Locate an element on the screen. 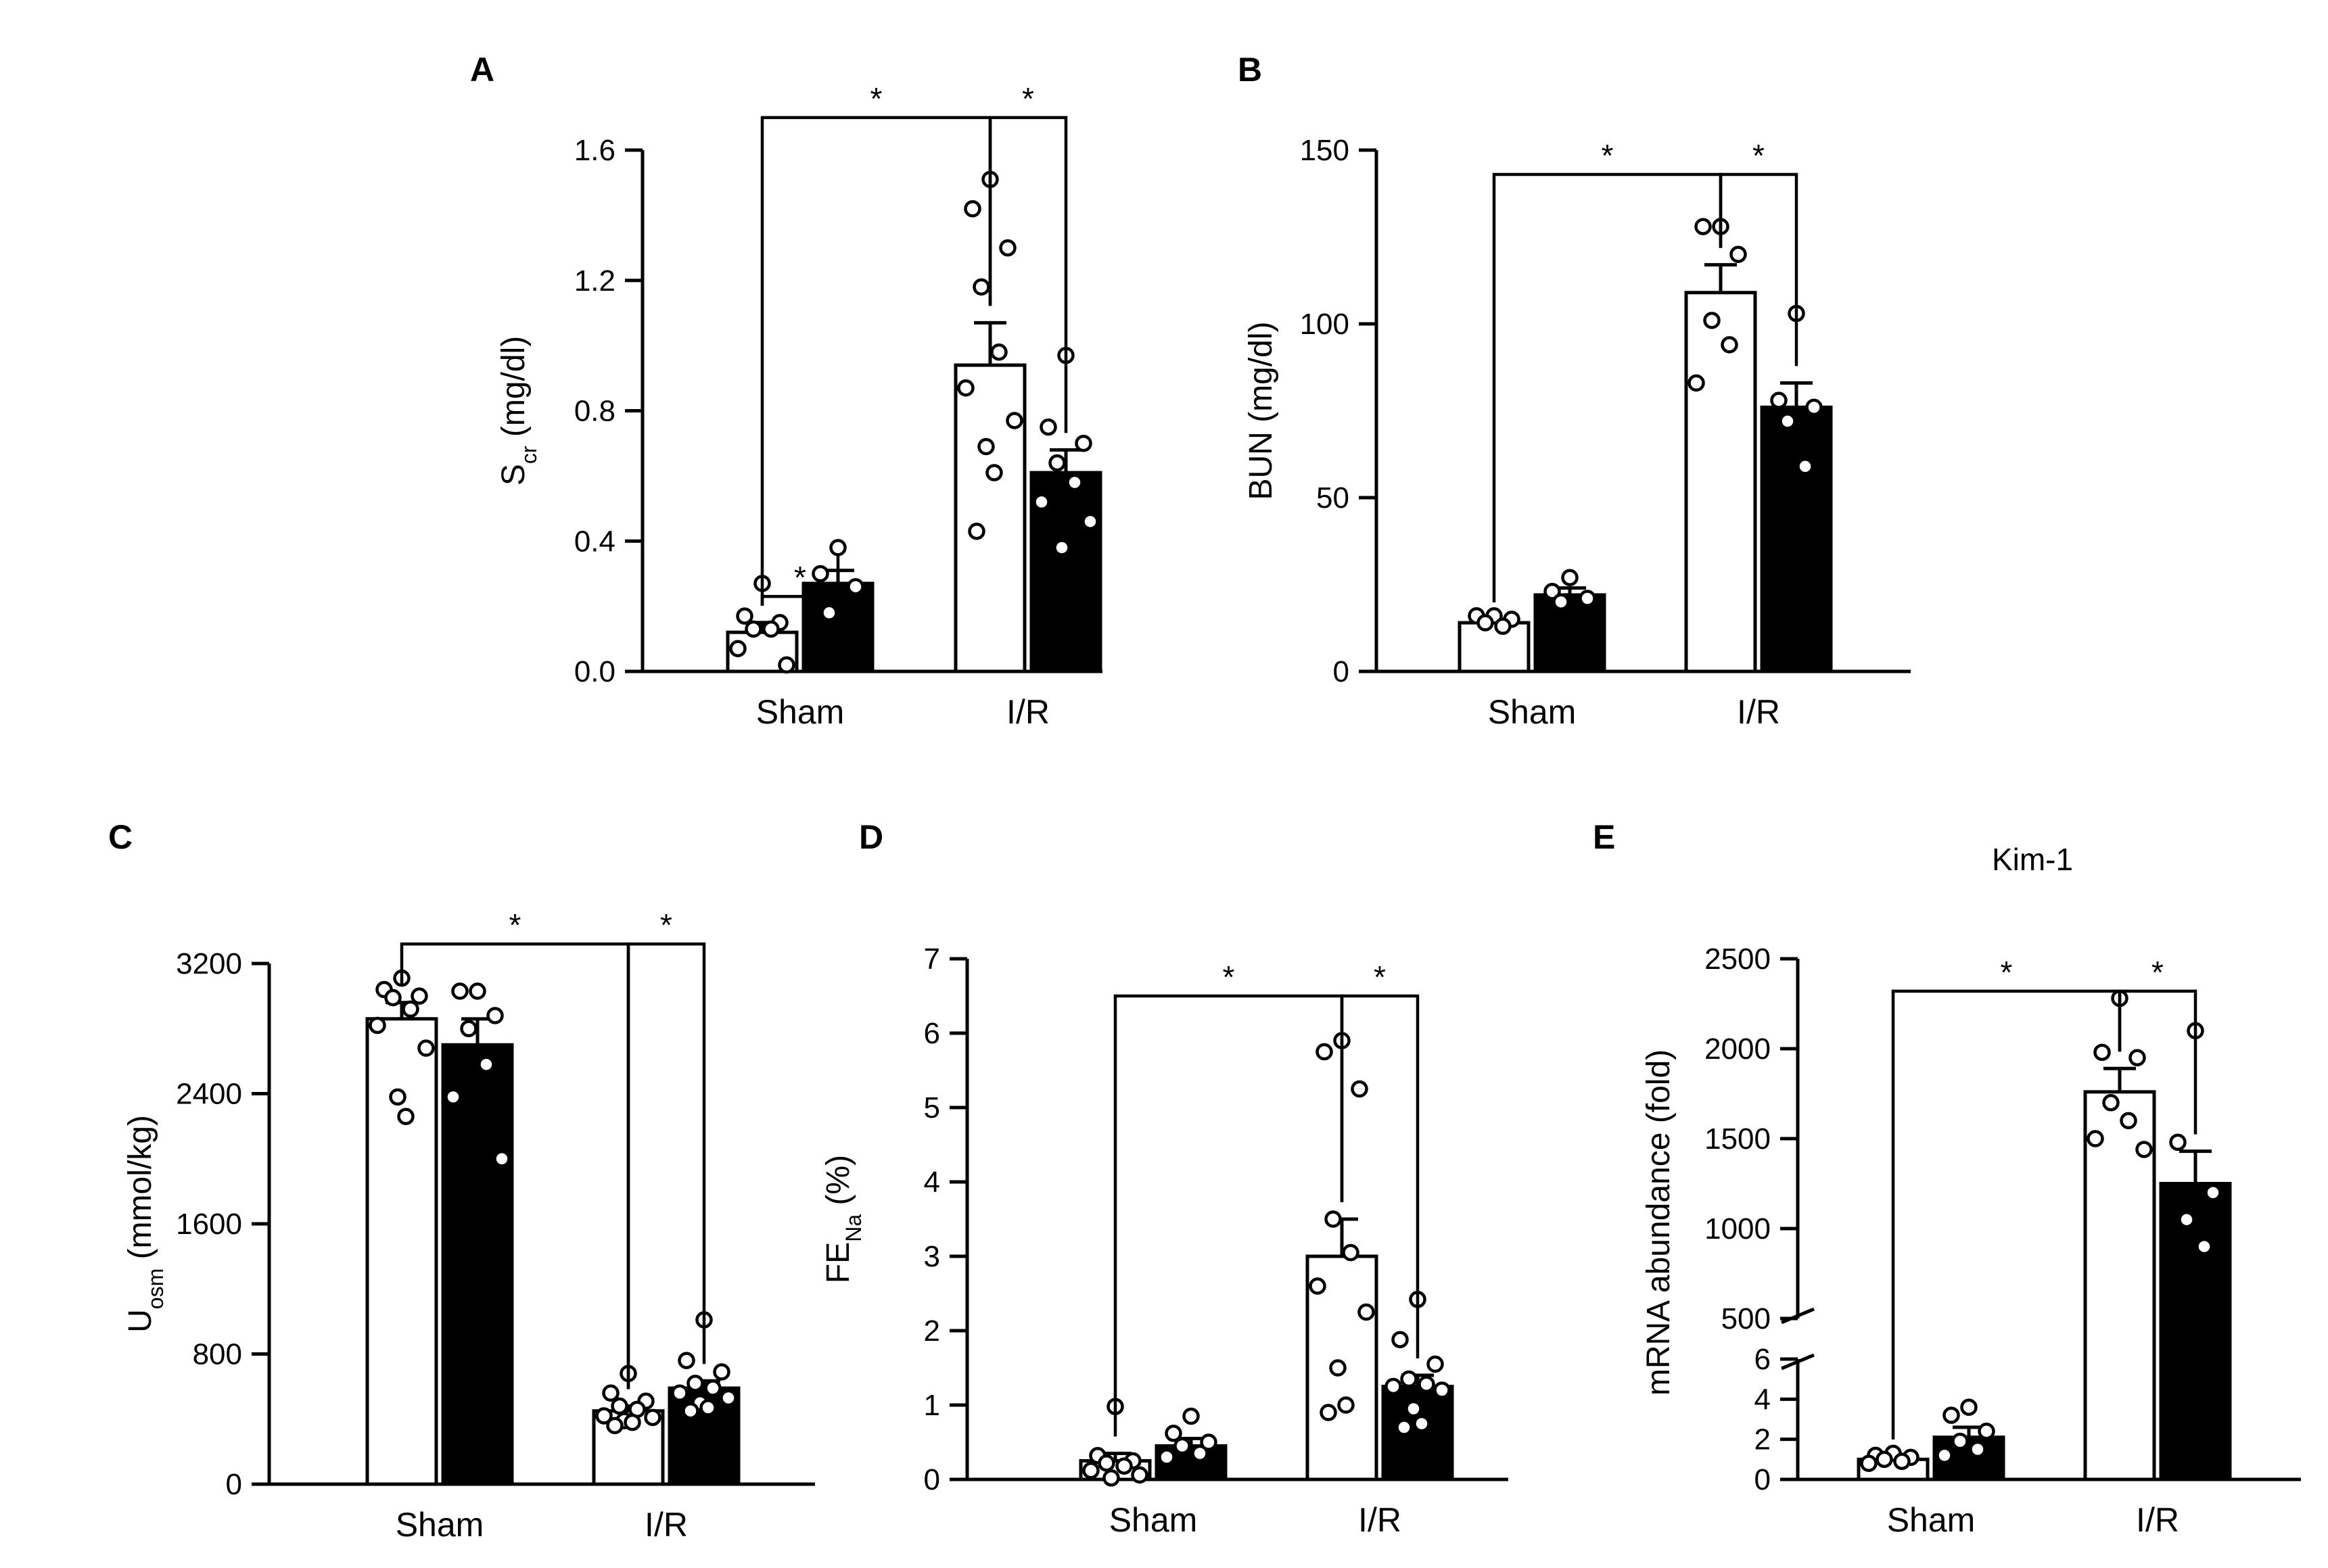 Image resolution: width=2328 pixels, height=1568 pixels. axis-break-mark is located at coordinates (1798, 1316).